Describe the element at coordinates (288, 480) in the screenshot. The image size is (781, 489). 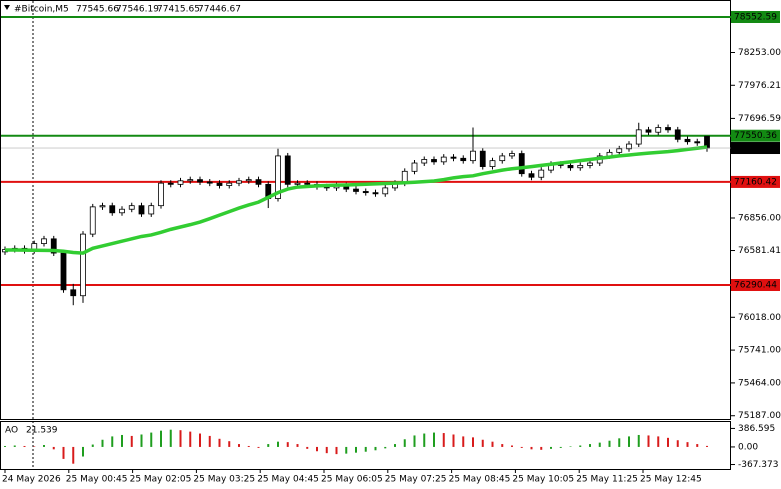
I see `x-tick-label: 25 May 04:45` at that location.